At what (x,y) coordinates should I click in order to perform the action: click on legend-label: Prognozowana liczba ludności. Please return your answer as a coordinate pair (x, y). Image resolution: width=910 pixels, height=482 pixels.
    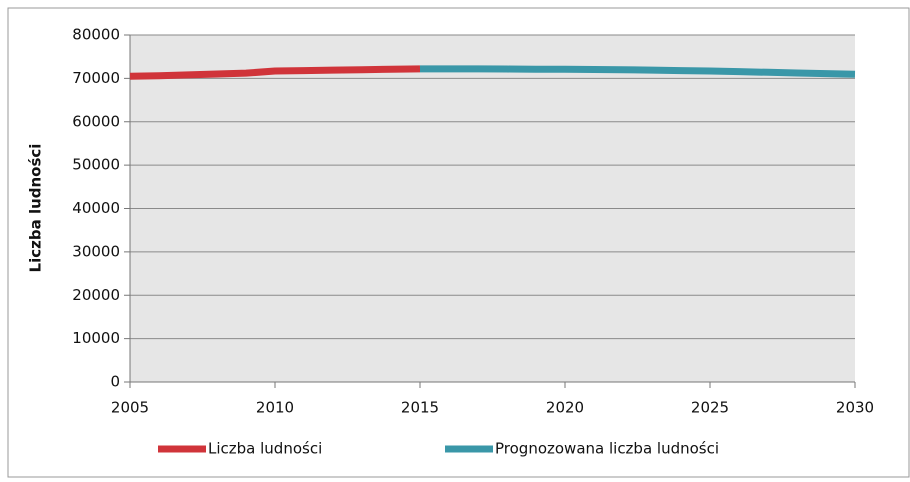
    Looking at the image, I should click on (607, 449).